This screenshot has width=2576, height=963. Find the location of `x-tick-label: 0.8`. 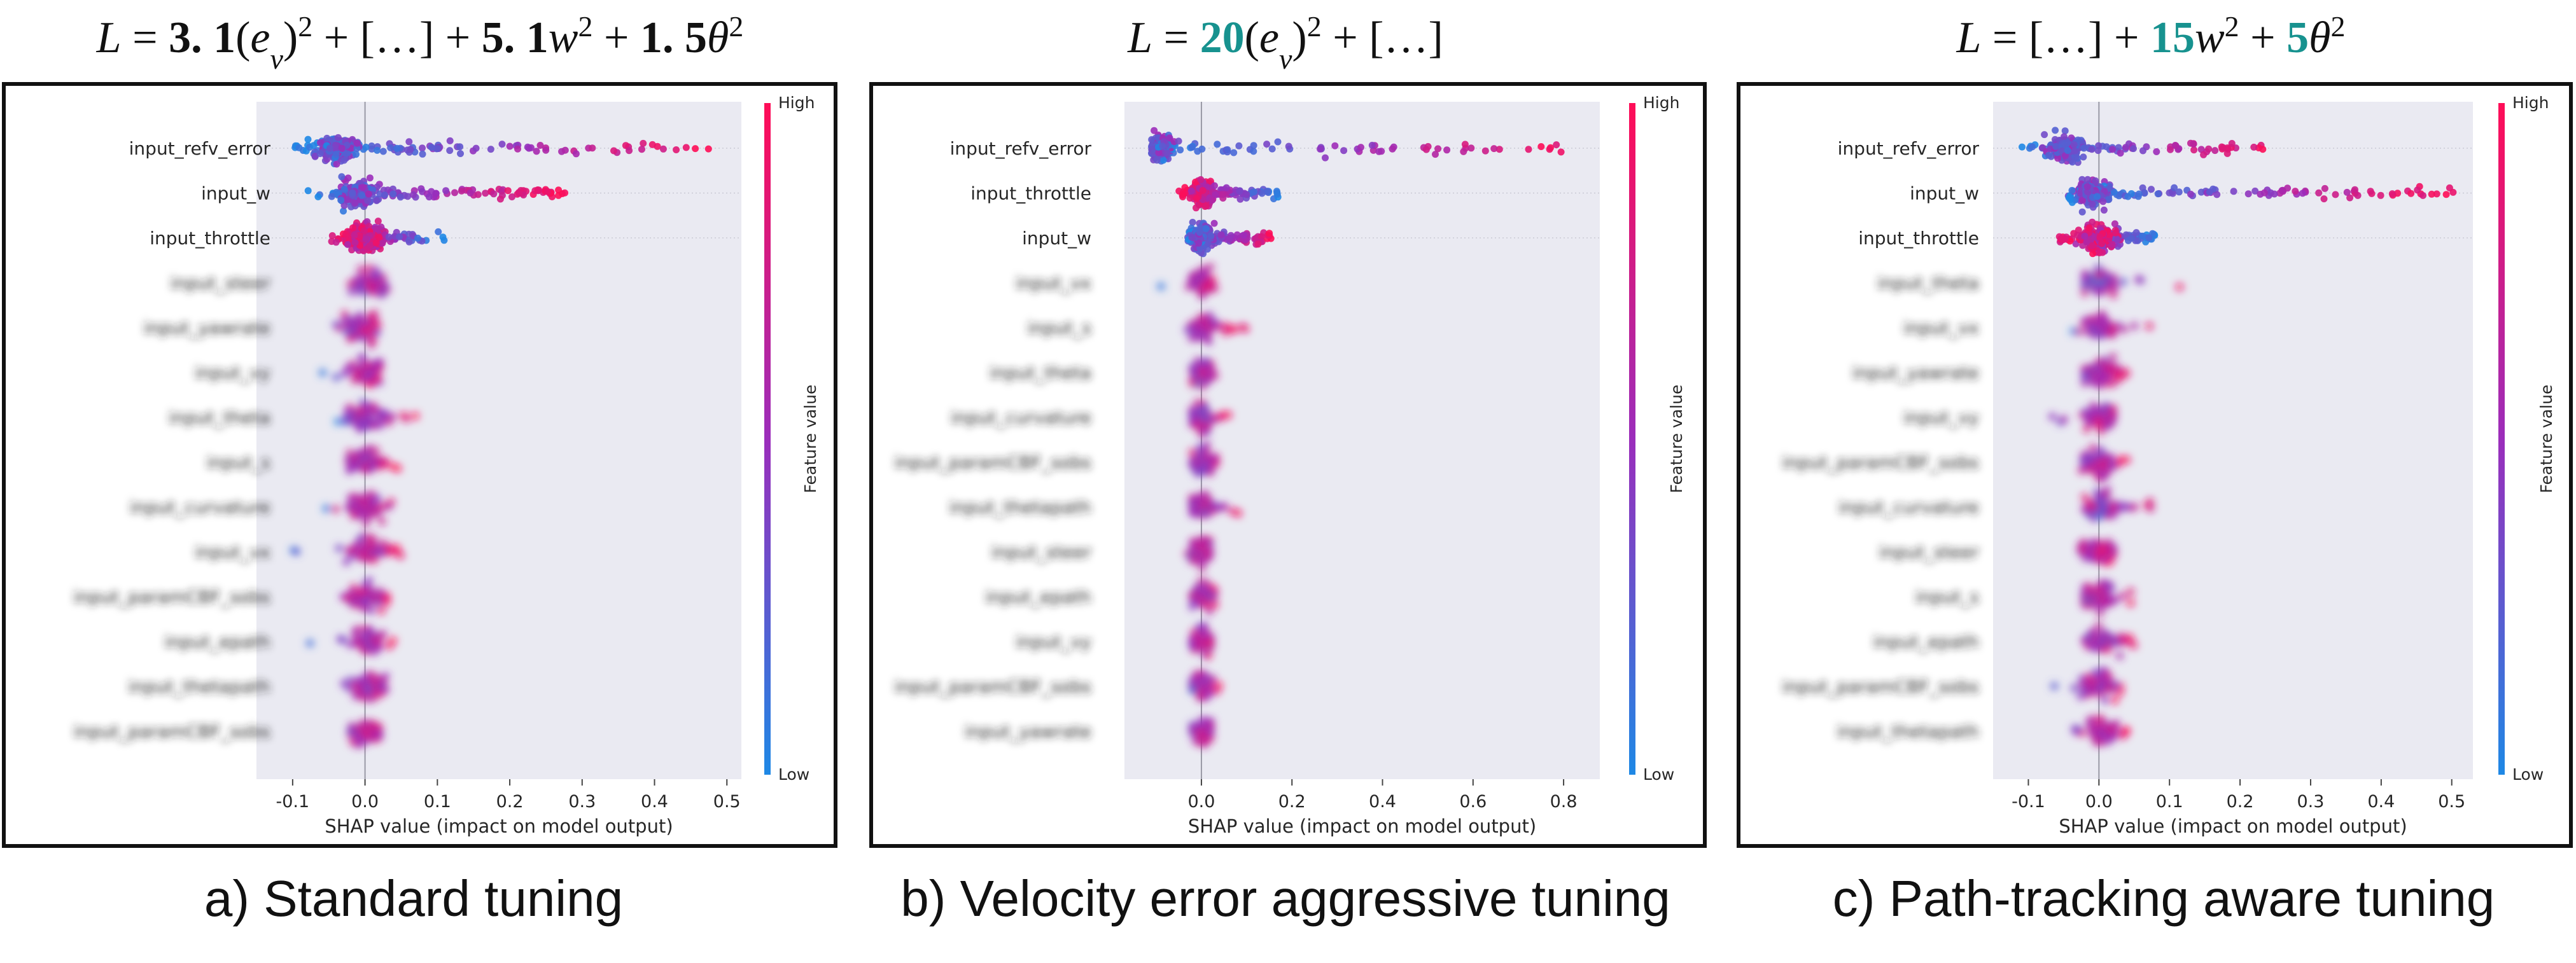

x-tick-label: 0.8 is located at coordinates (1564, 802).